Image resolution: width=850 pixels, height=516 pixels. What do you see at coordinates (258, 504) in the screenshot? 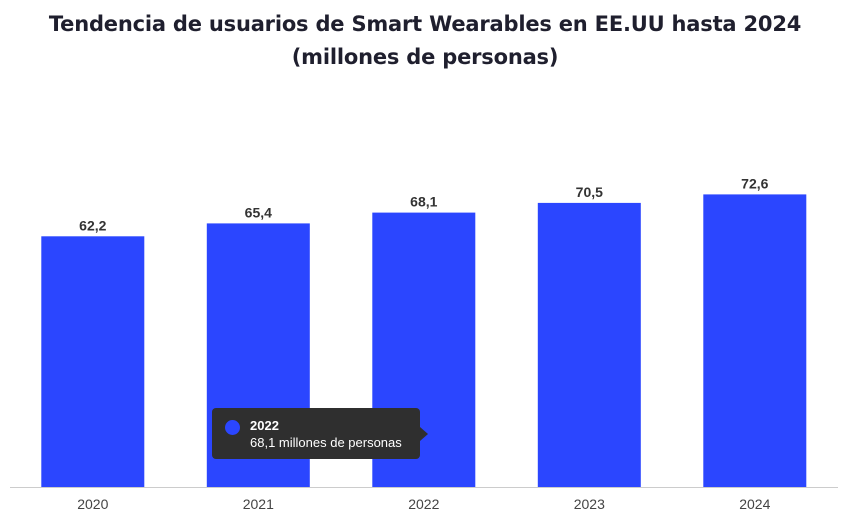
I see `x-tick-label-2021: 2021` at bounding box center [258, 504].